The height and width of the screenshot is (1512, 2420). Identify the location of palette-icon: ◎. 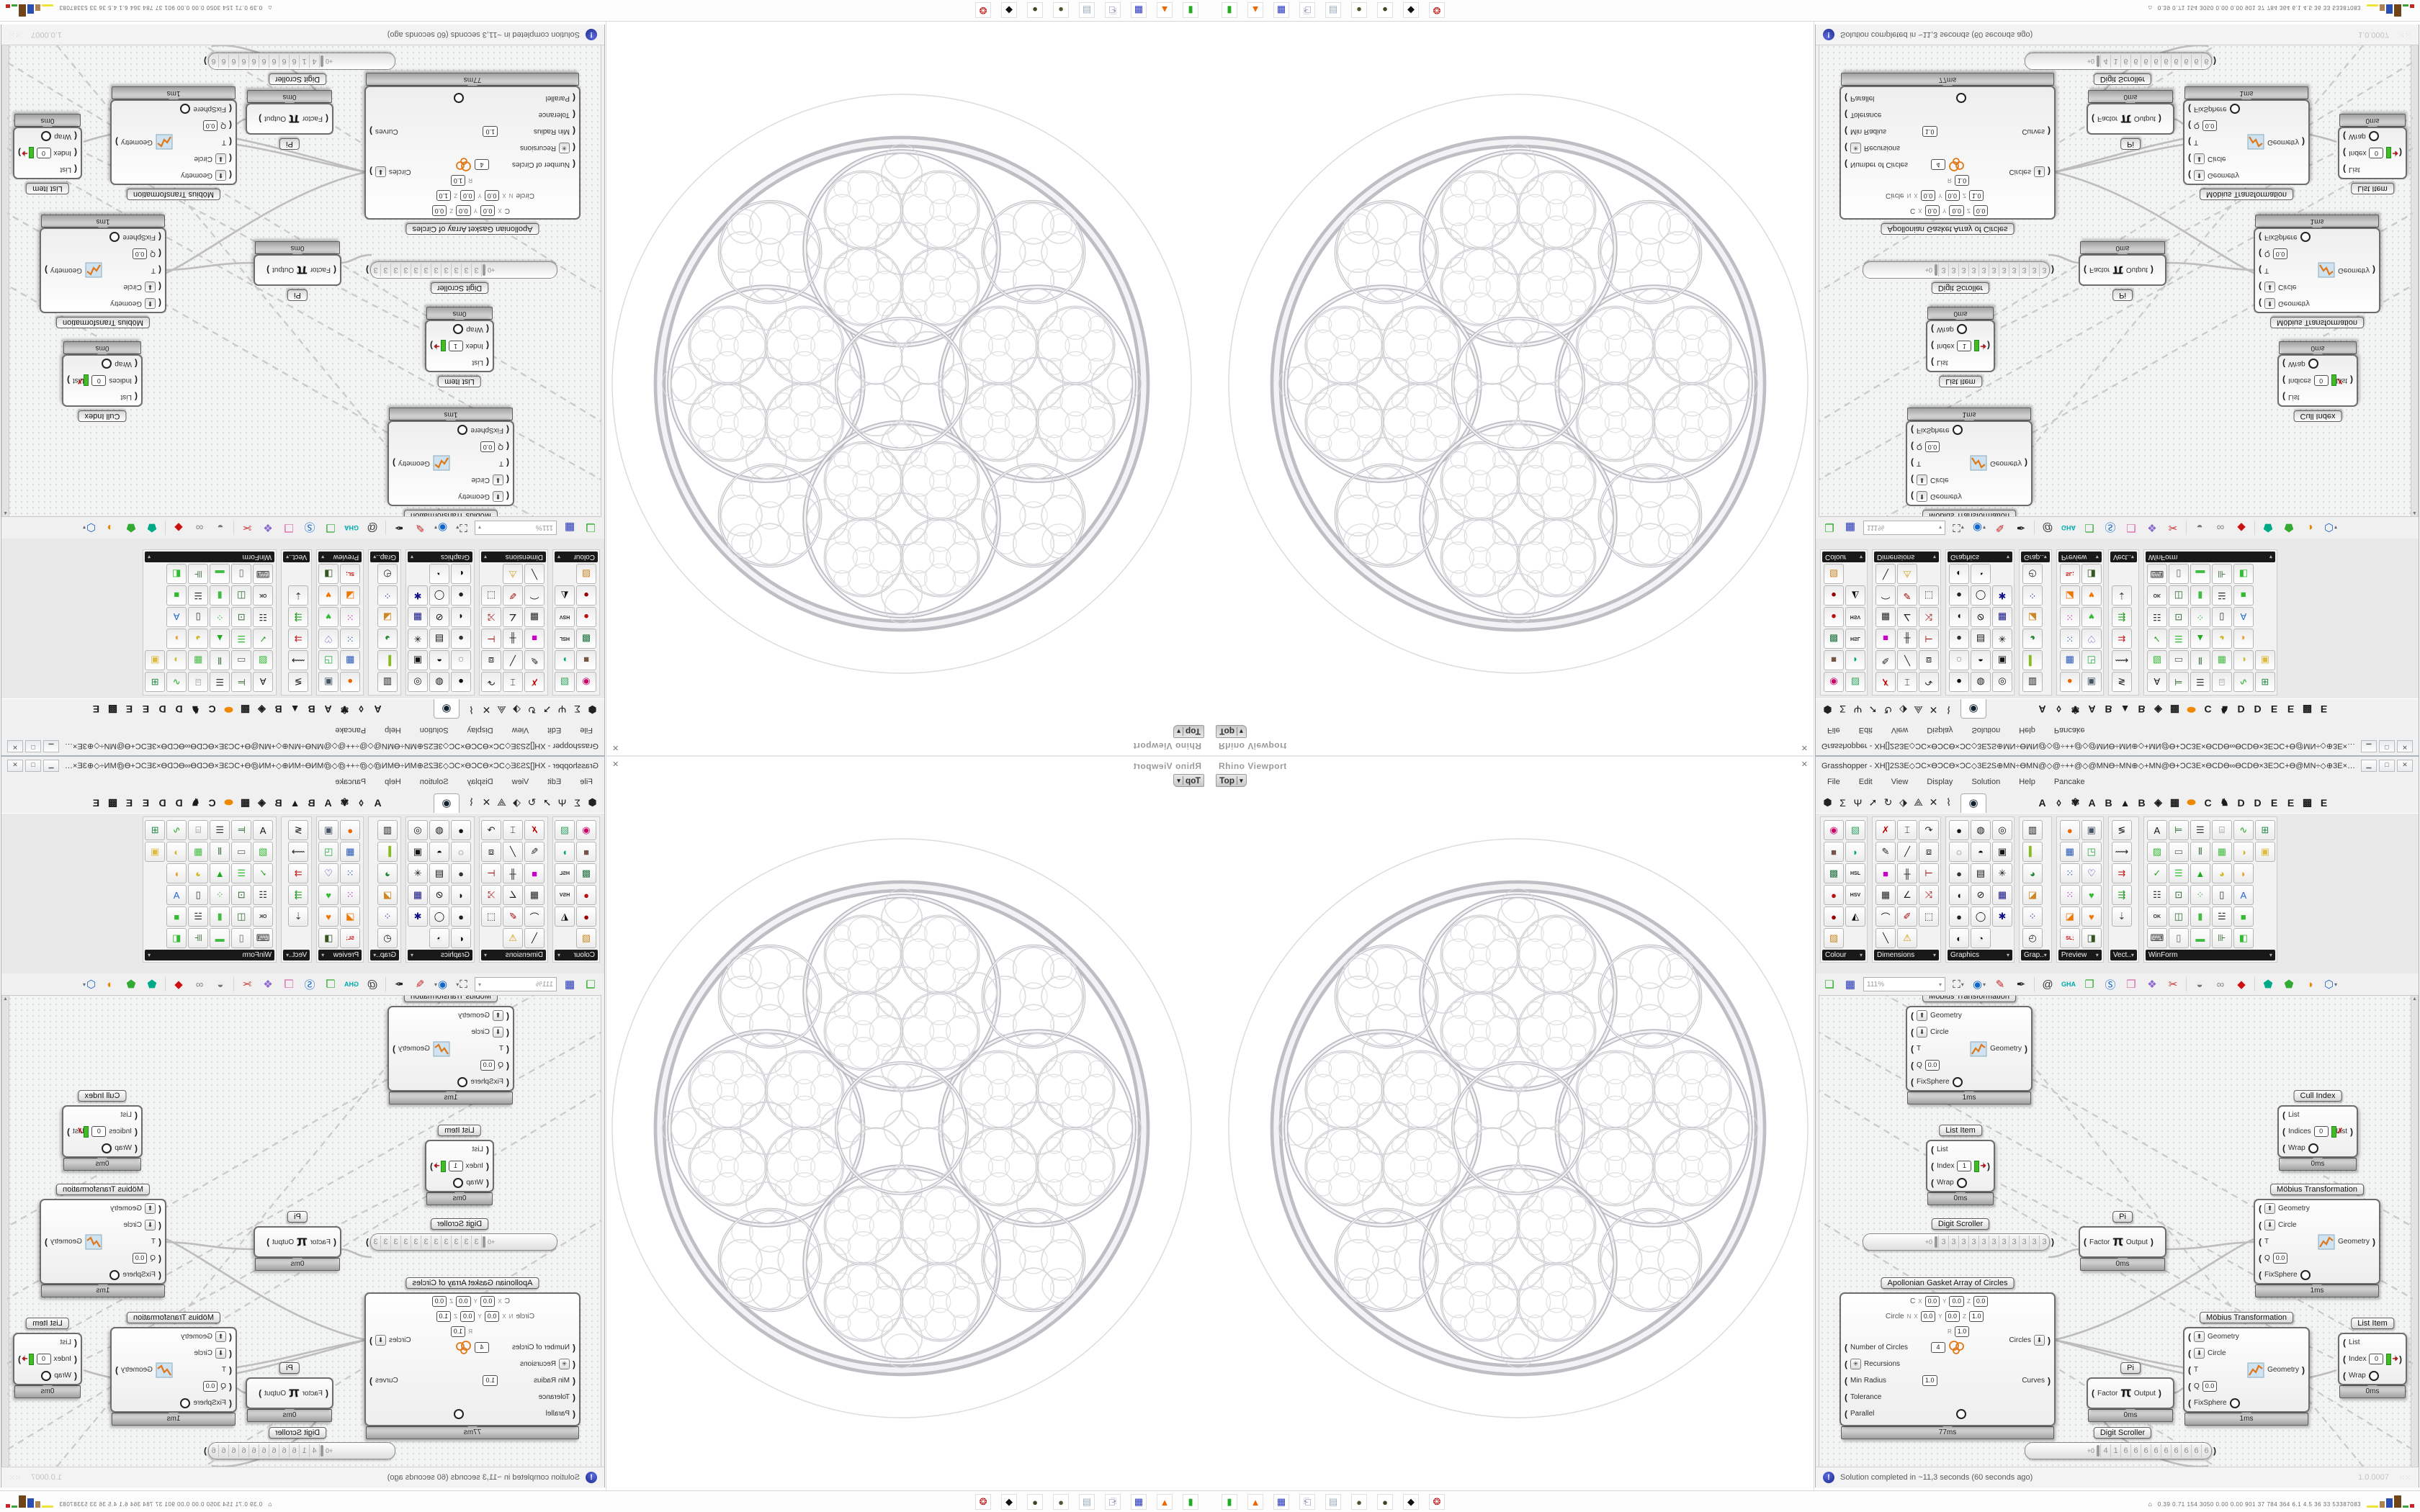
(2002, 682).